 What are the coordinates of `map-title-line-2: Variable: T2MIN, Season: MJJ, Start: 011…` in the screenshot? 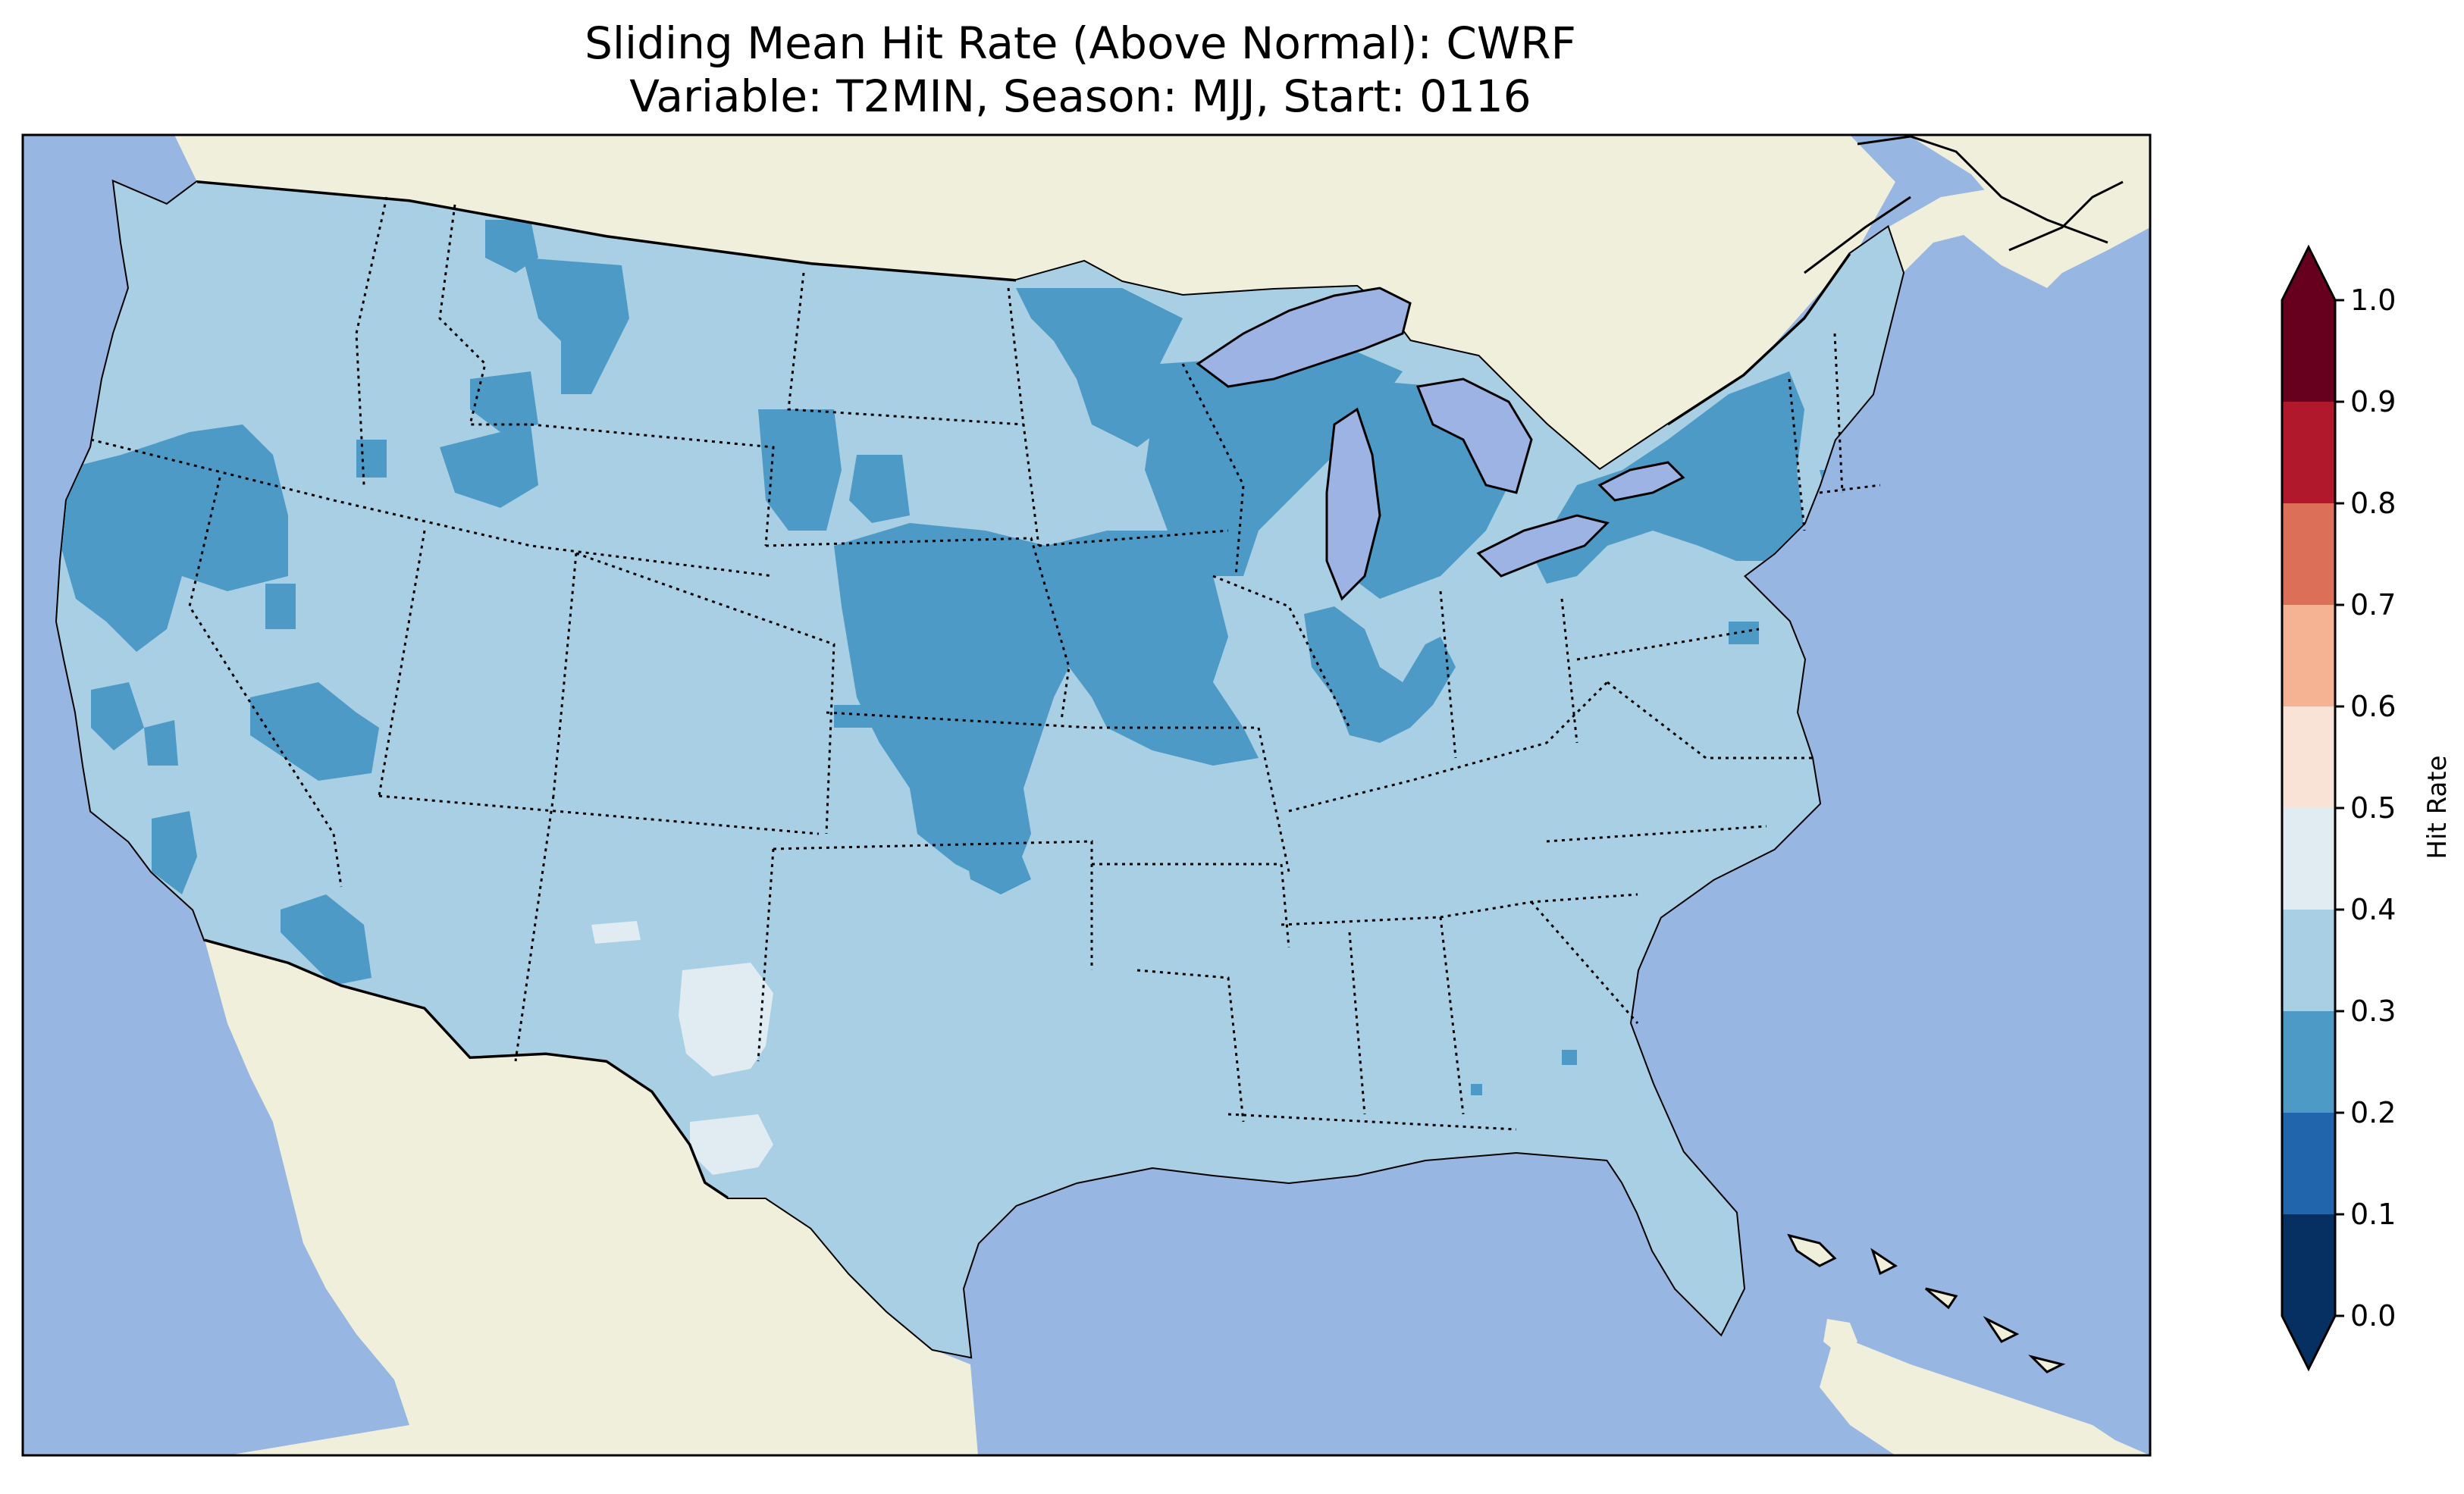 It's located at (1080, 96).